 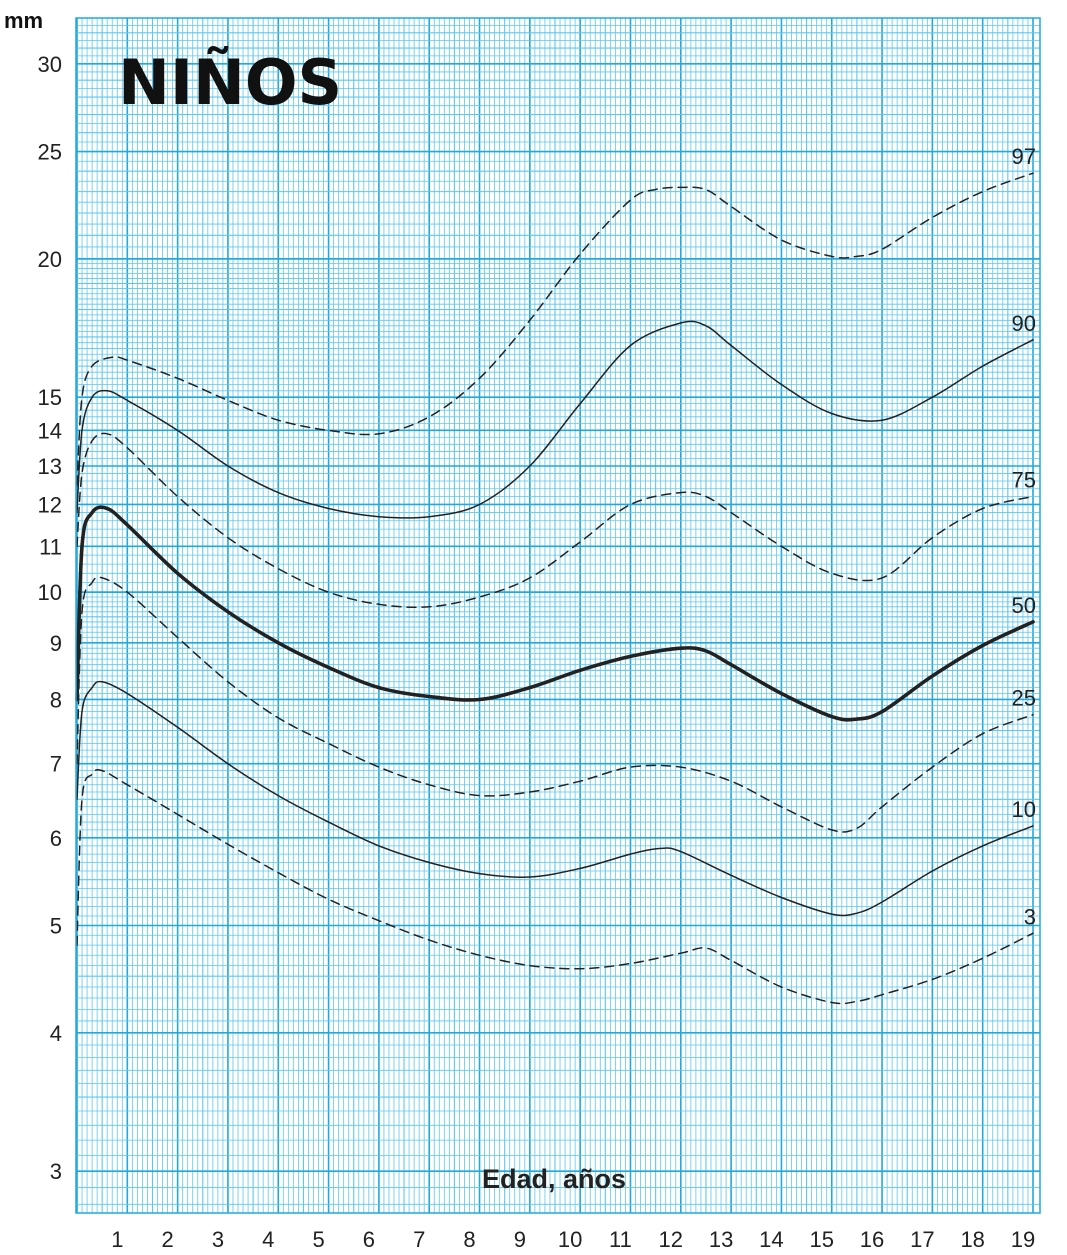 I want to click on y-tick-label: 6, so click(x=56, y=838).